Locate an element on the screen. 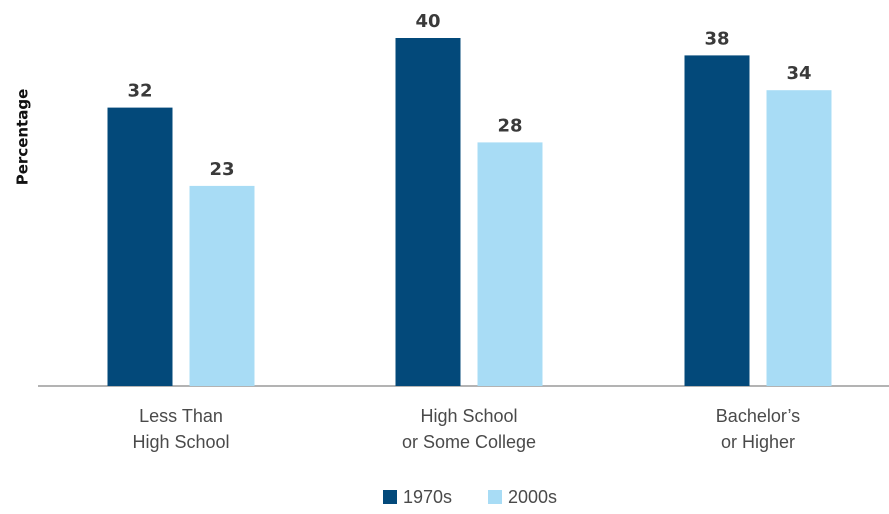 The height and width of the screenshot is (514, 889). x-tick-label-0: Less Than High School is located at coordinates (180, 429).